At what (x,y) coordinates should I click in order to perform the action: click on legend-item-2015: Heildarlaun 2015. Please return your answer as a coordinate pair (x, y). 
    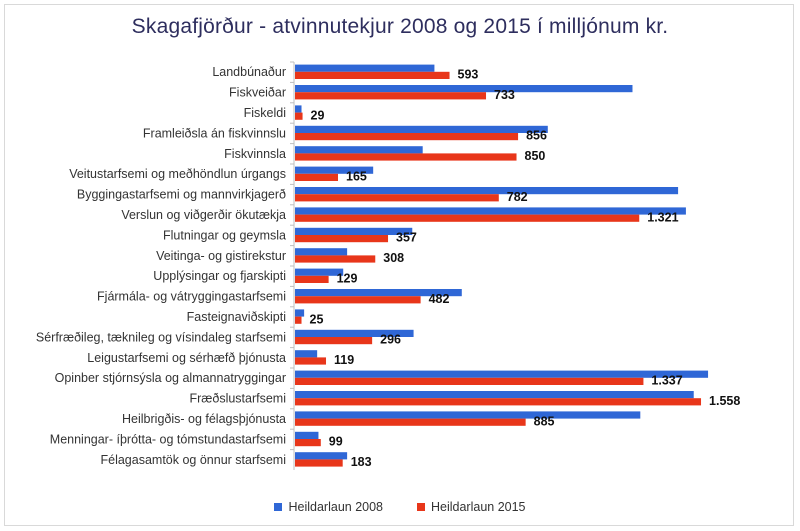
    Looking at the image, I should click on (471, 507).